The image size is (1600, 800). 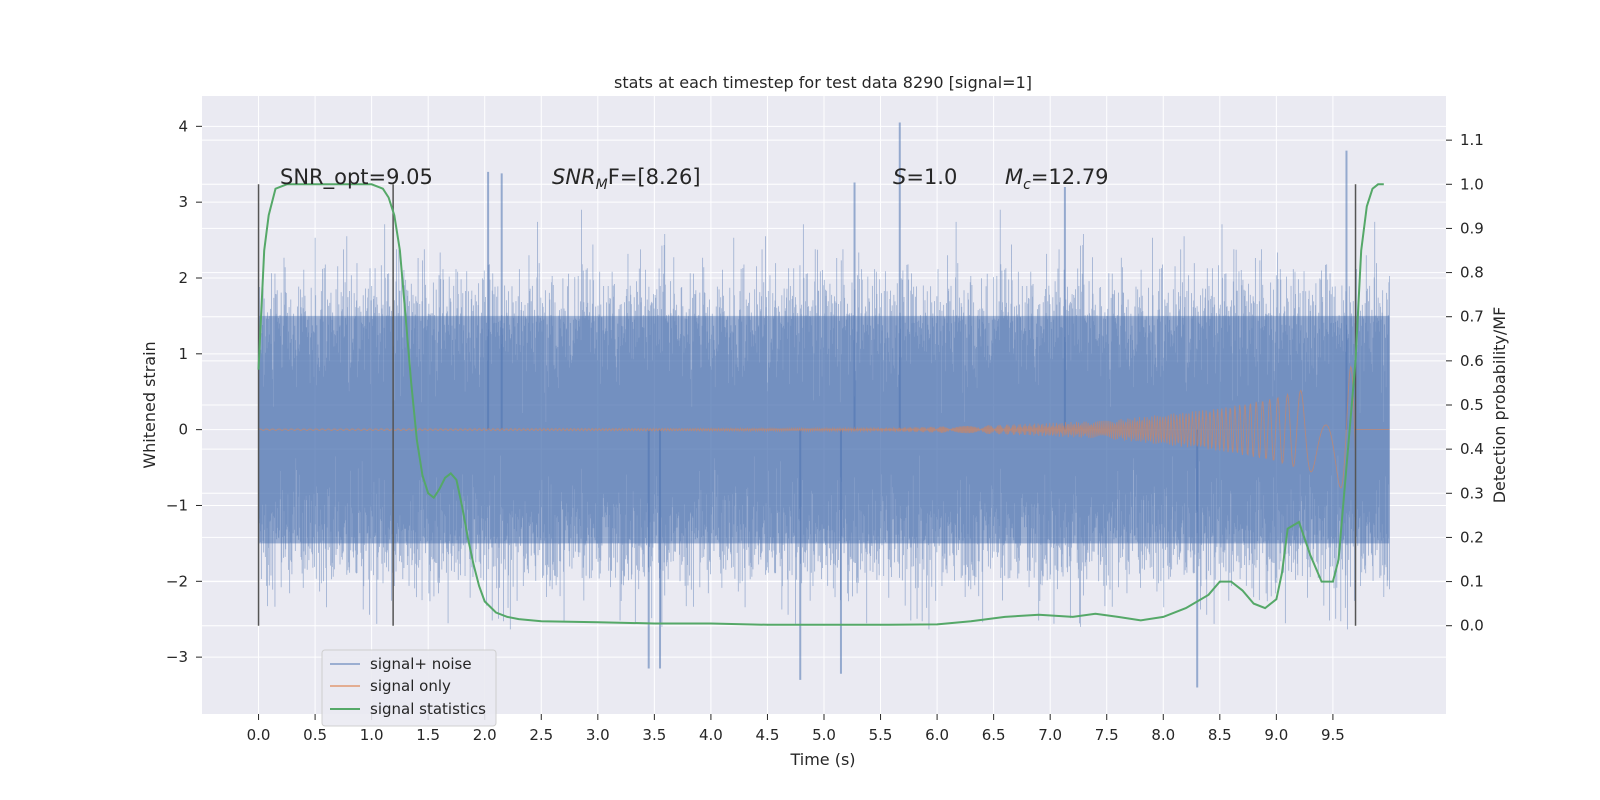 What do you see at coordinates (1472, 405) in the screenshot?
I see `y-right-tick-label: 0.5` at bounding box center [1472, 405].